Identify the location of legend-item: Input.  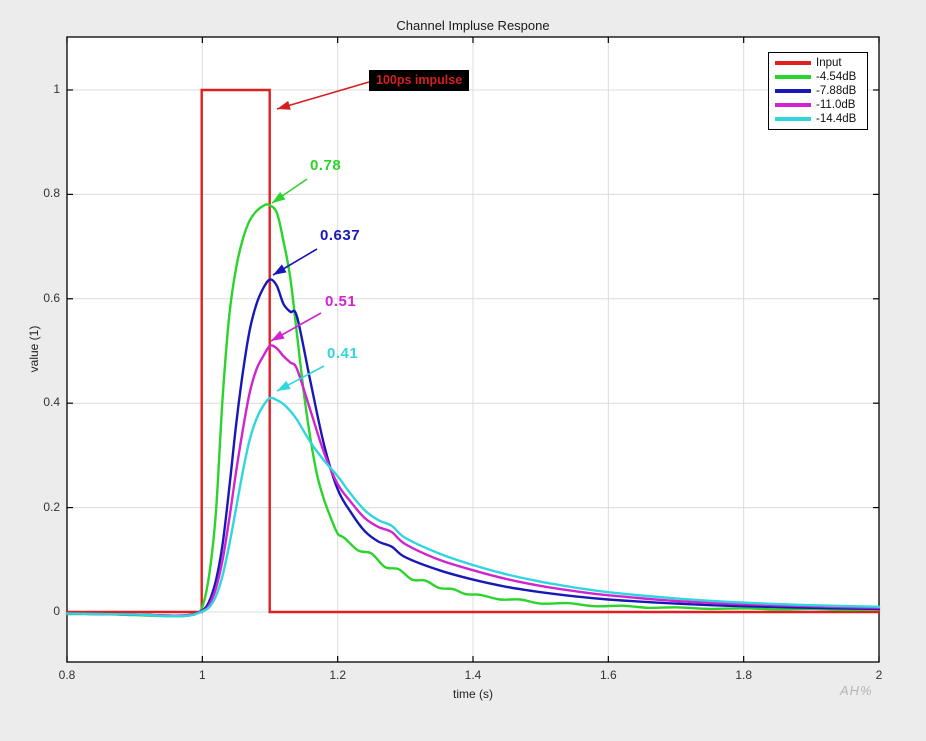
(818, 63).